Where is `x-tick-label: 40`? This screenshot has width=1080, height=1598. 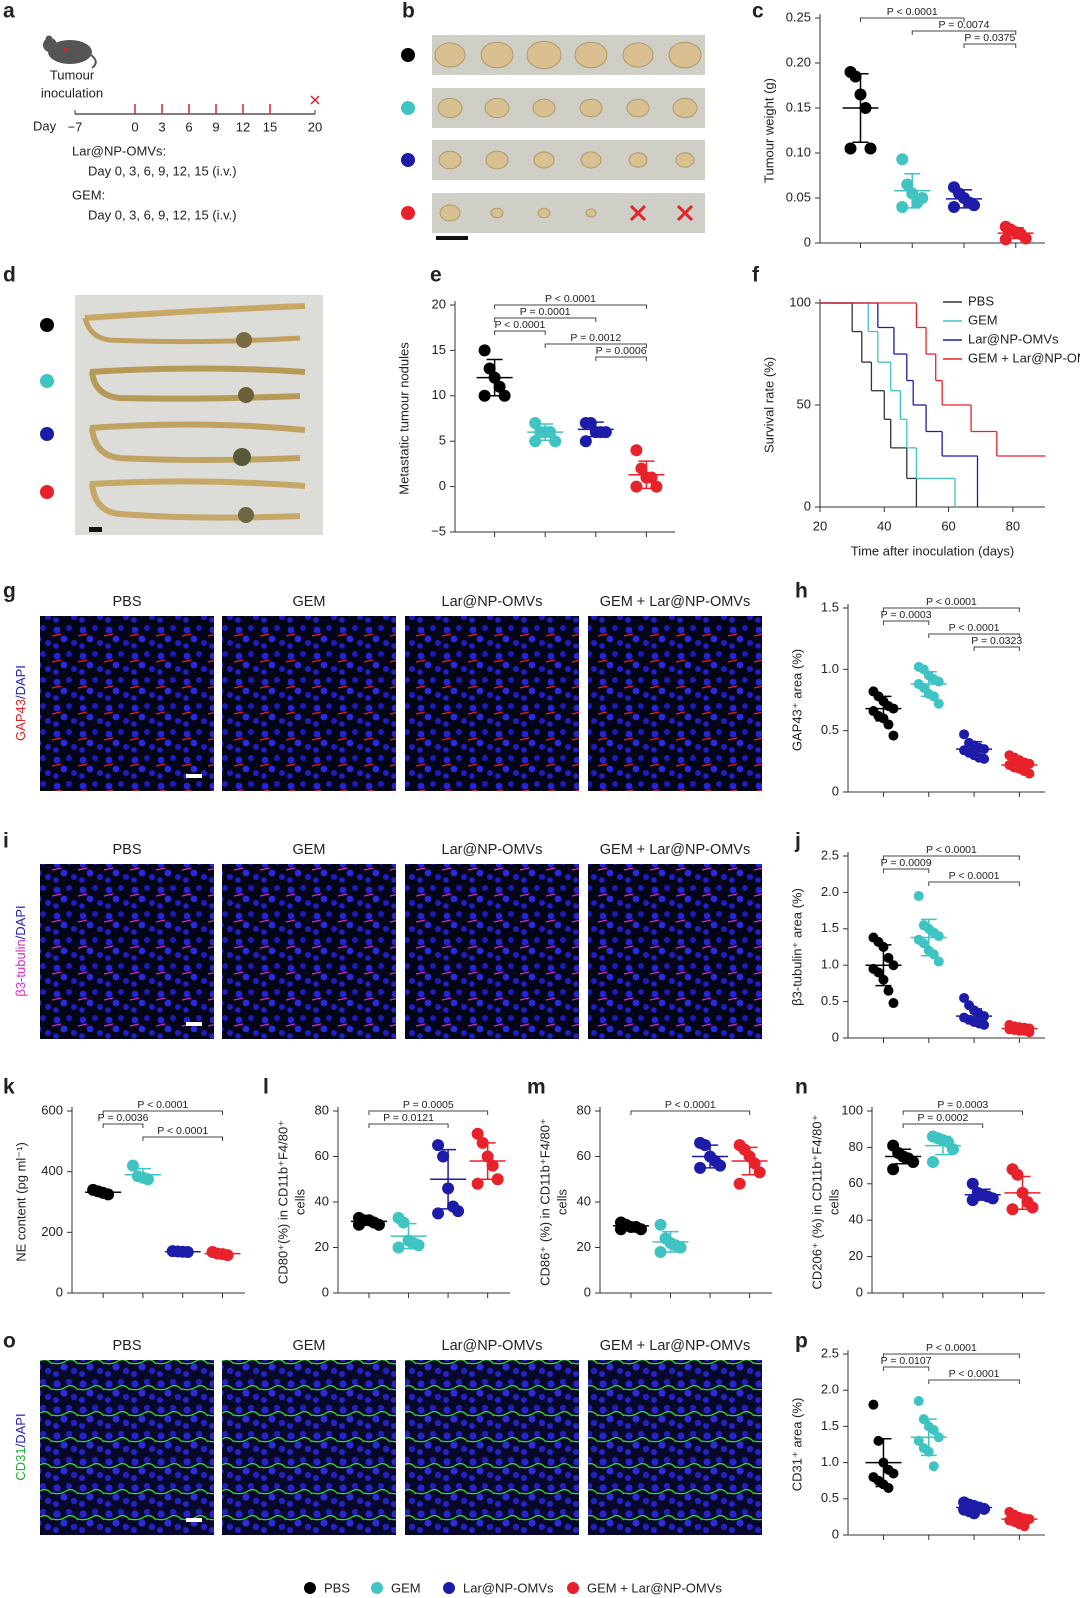 x-tick-label: 40 is located at coordinates (884, 525).